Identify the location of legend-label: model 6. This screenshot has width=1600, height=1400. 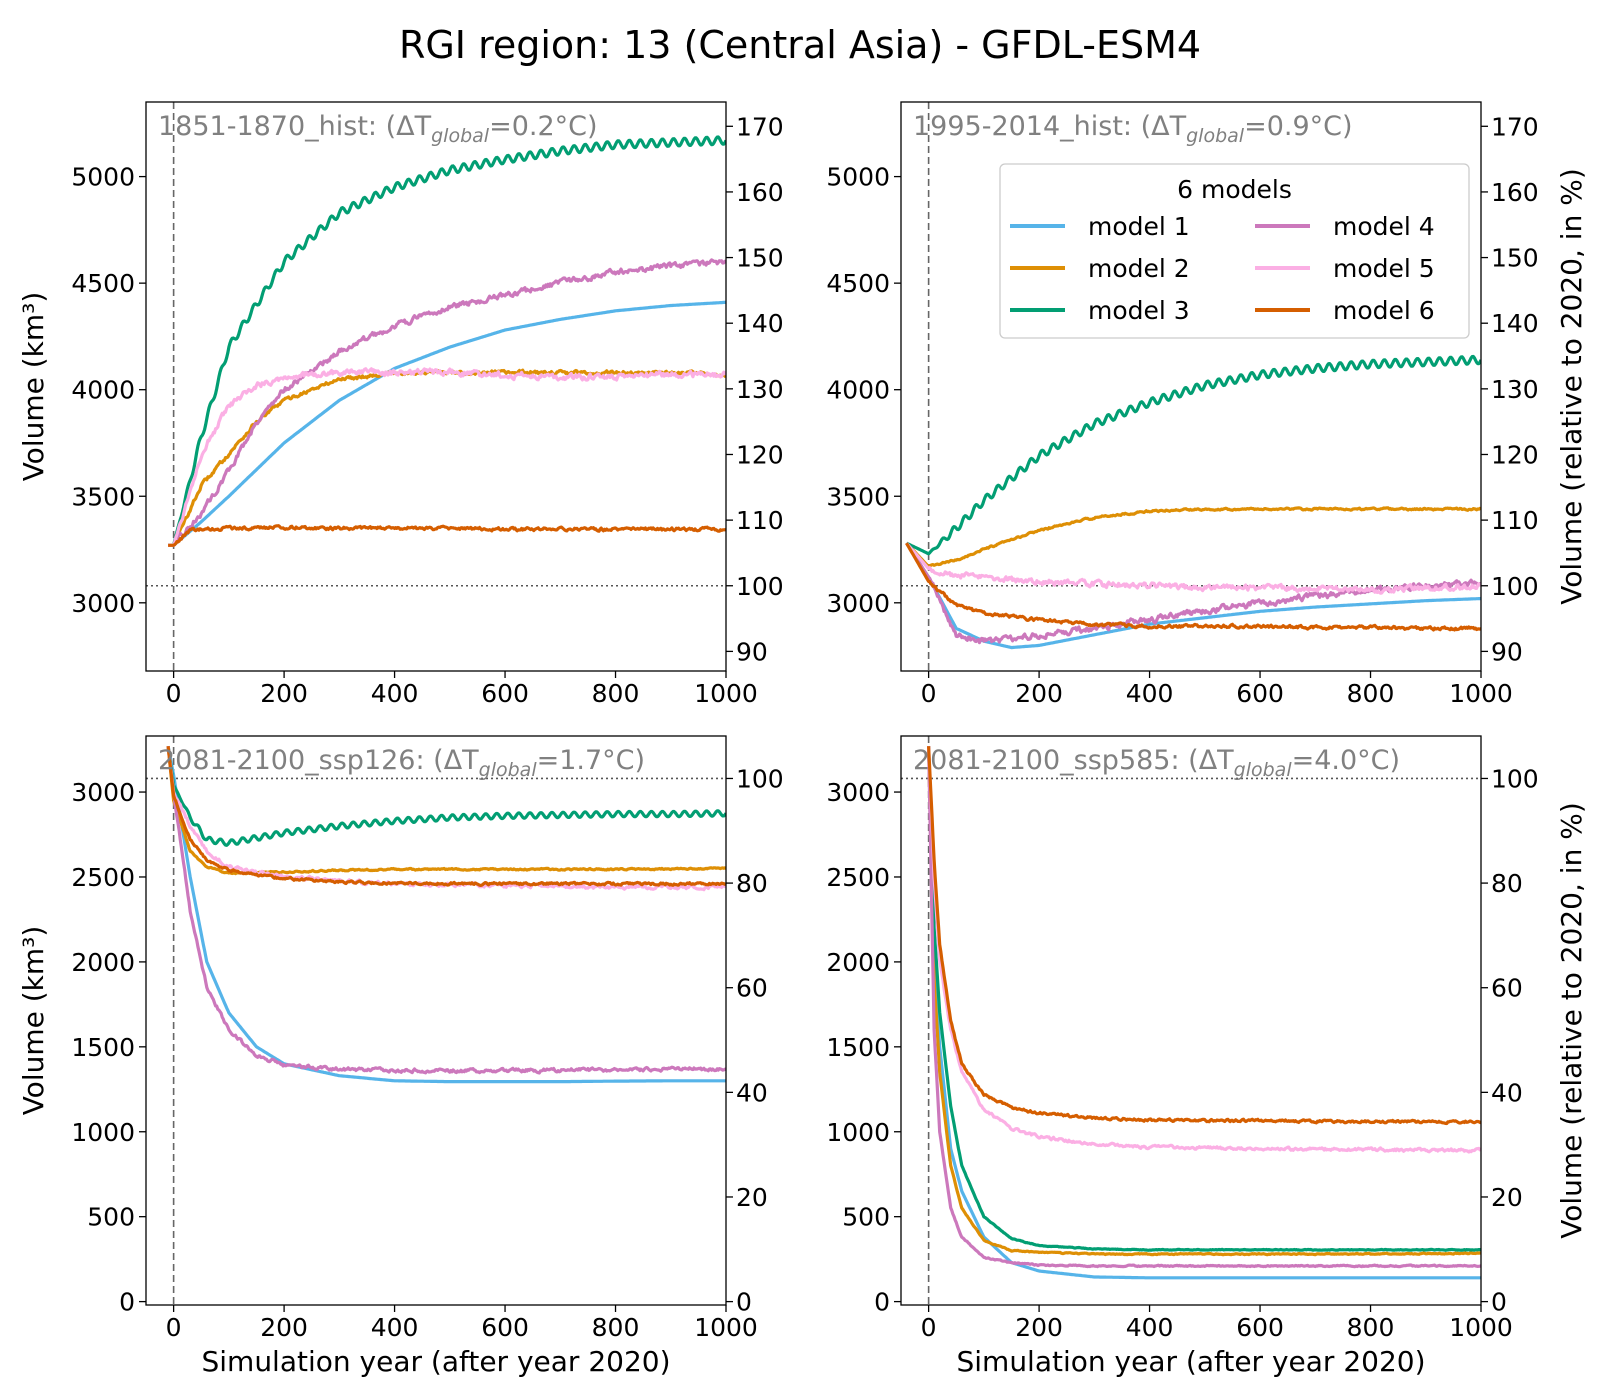
(1384, 310).